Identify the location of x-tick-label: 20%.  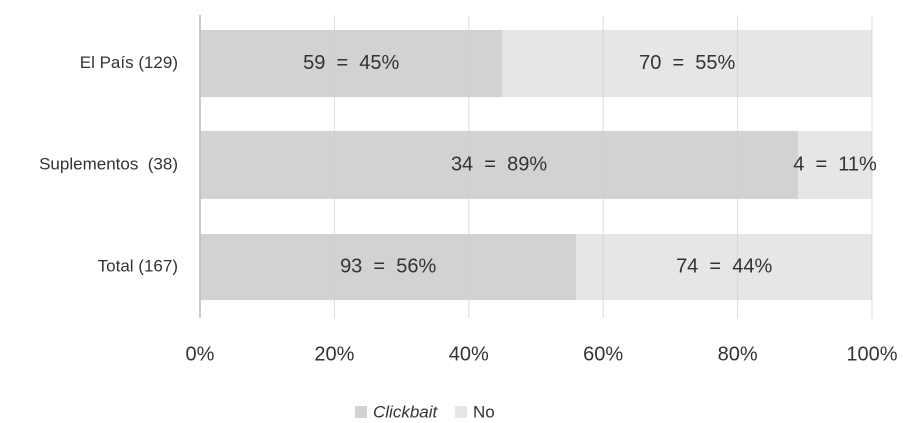
(334, 354).